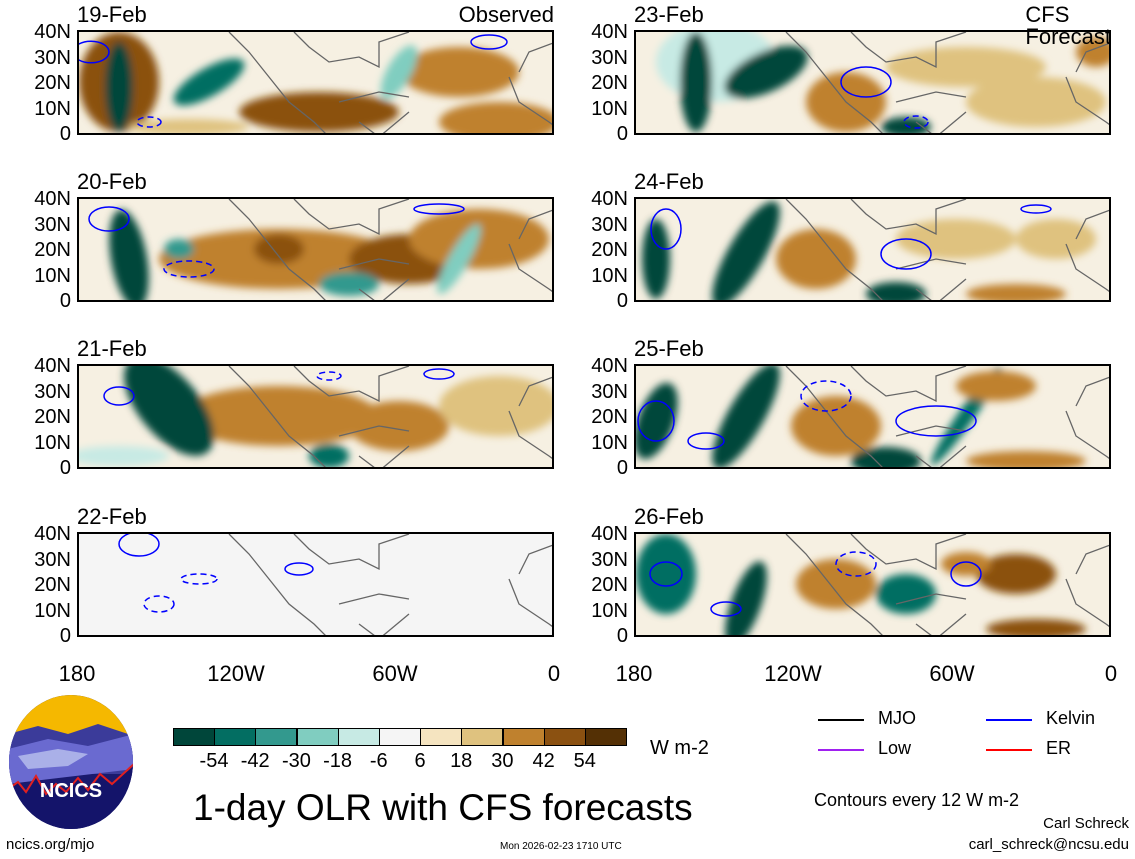 This screenshot has width=1135, height=859. What do you see at coordinates (669, 516) in the screenshot?
I see `panel-date: 26-Feb` at bounding box center [669, 516].